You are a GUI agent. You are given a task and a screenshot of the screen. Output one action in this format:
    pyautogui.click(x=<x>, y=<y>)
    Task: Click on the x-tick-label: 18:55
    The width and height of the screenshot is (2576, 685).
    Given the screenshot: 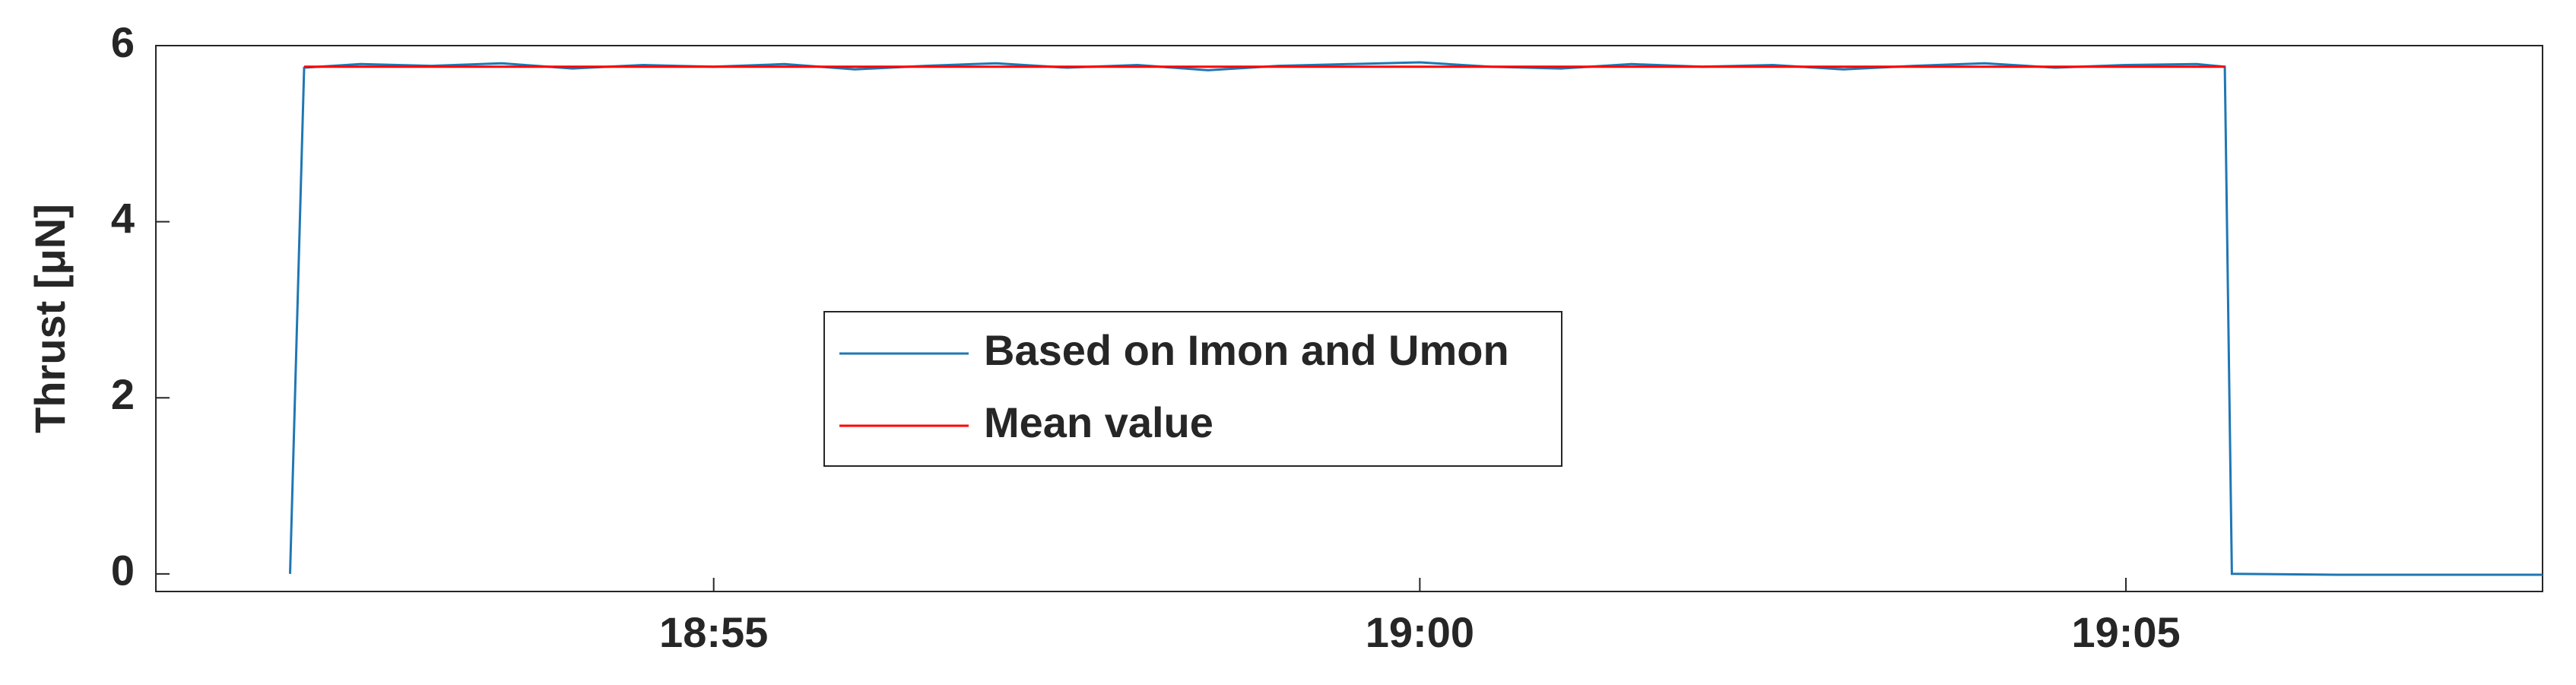 What is the action you would take?
    pyautogui.click(x=714, y=632)
    